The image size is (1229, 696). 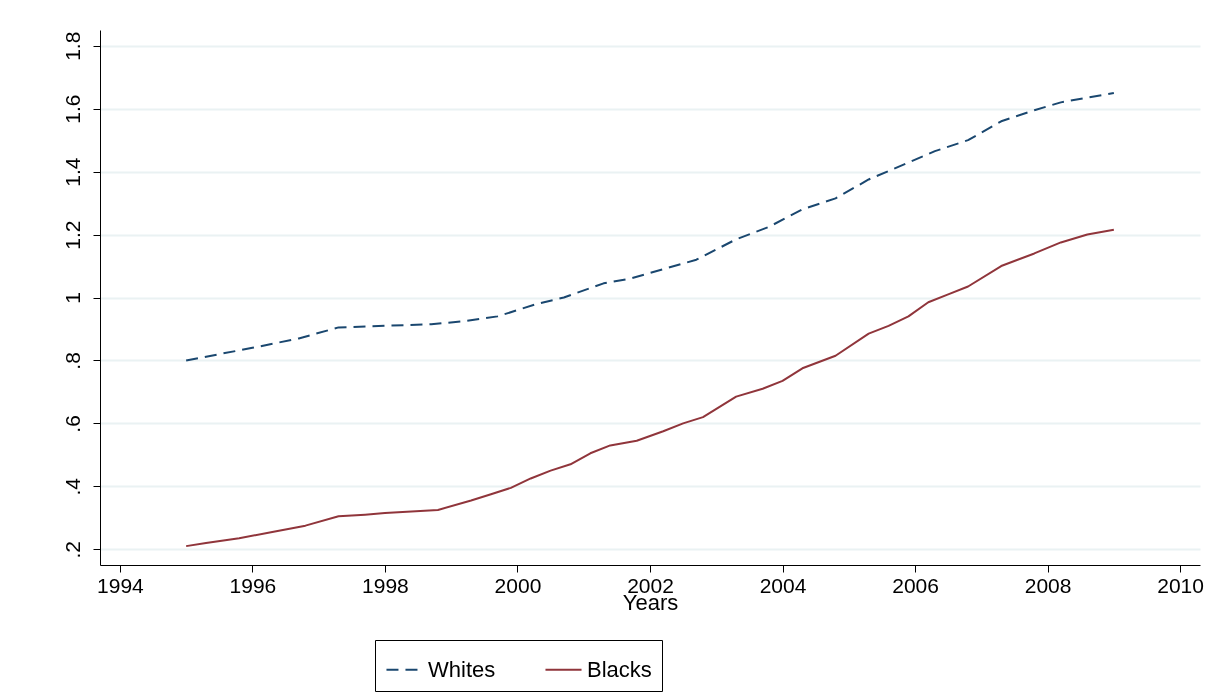 I want to click on x-tick-label: 2010, so click(x=1180, y=585).